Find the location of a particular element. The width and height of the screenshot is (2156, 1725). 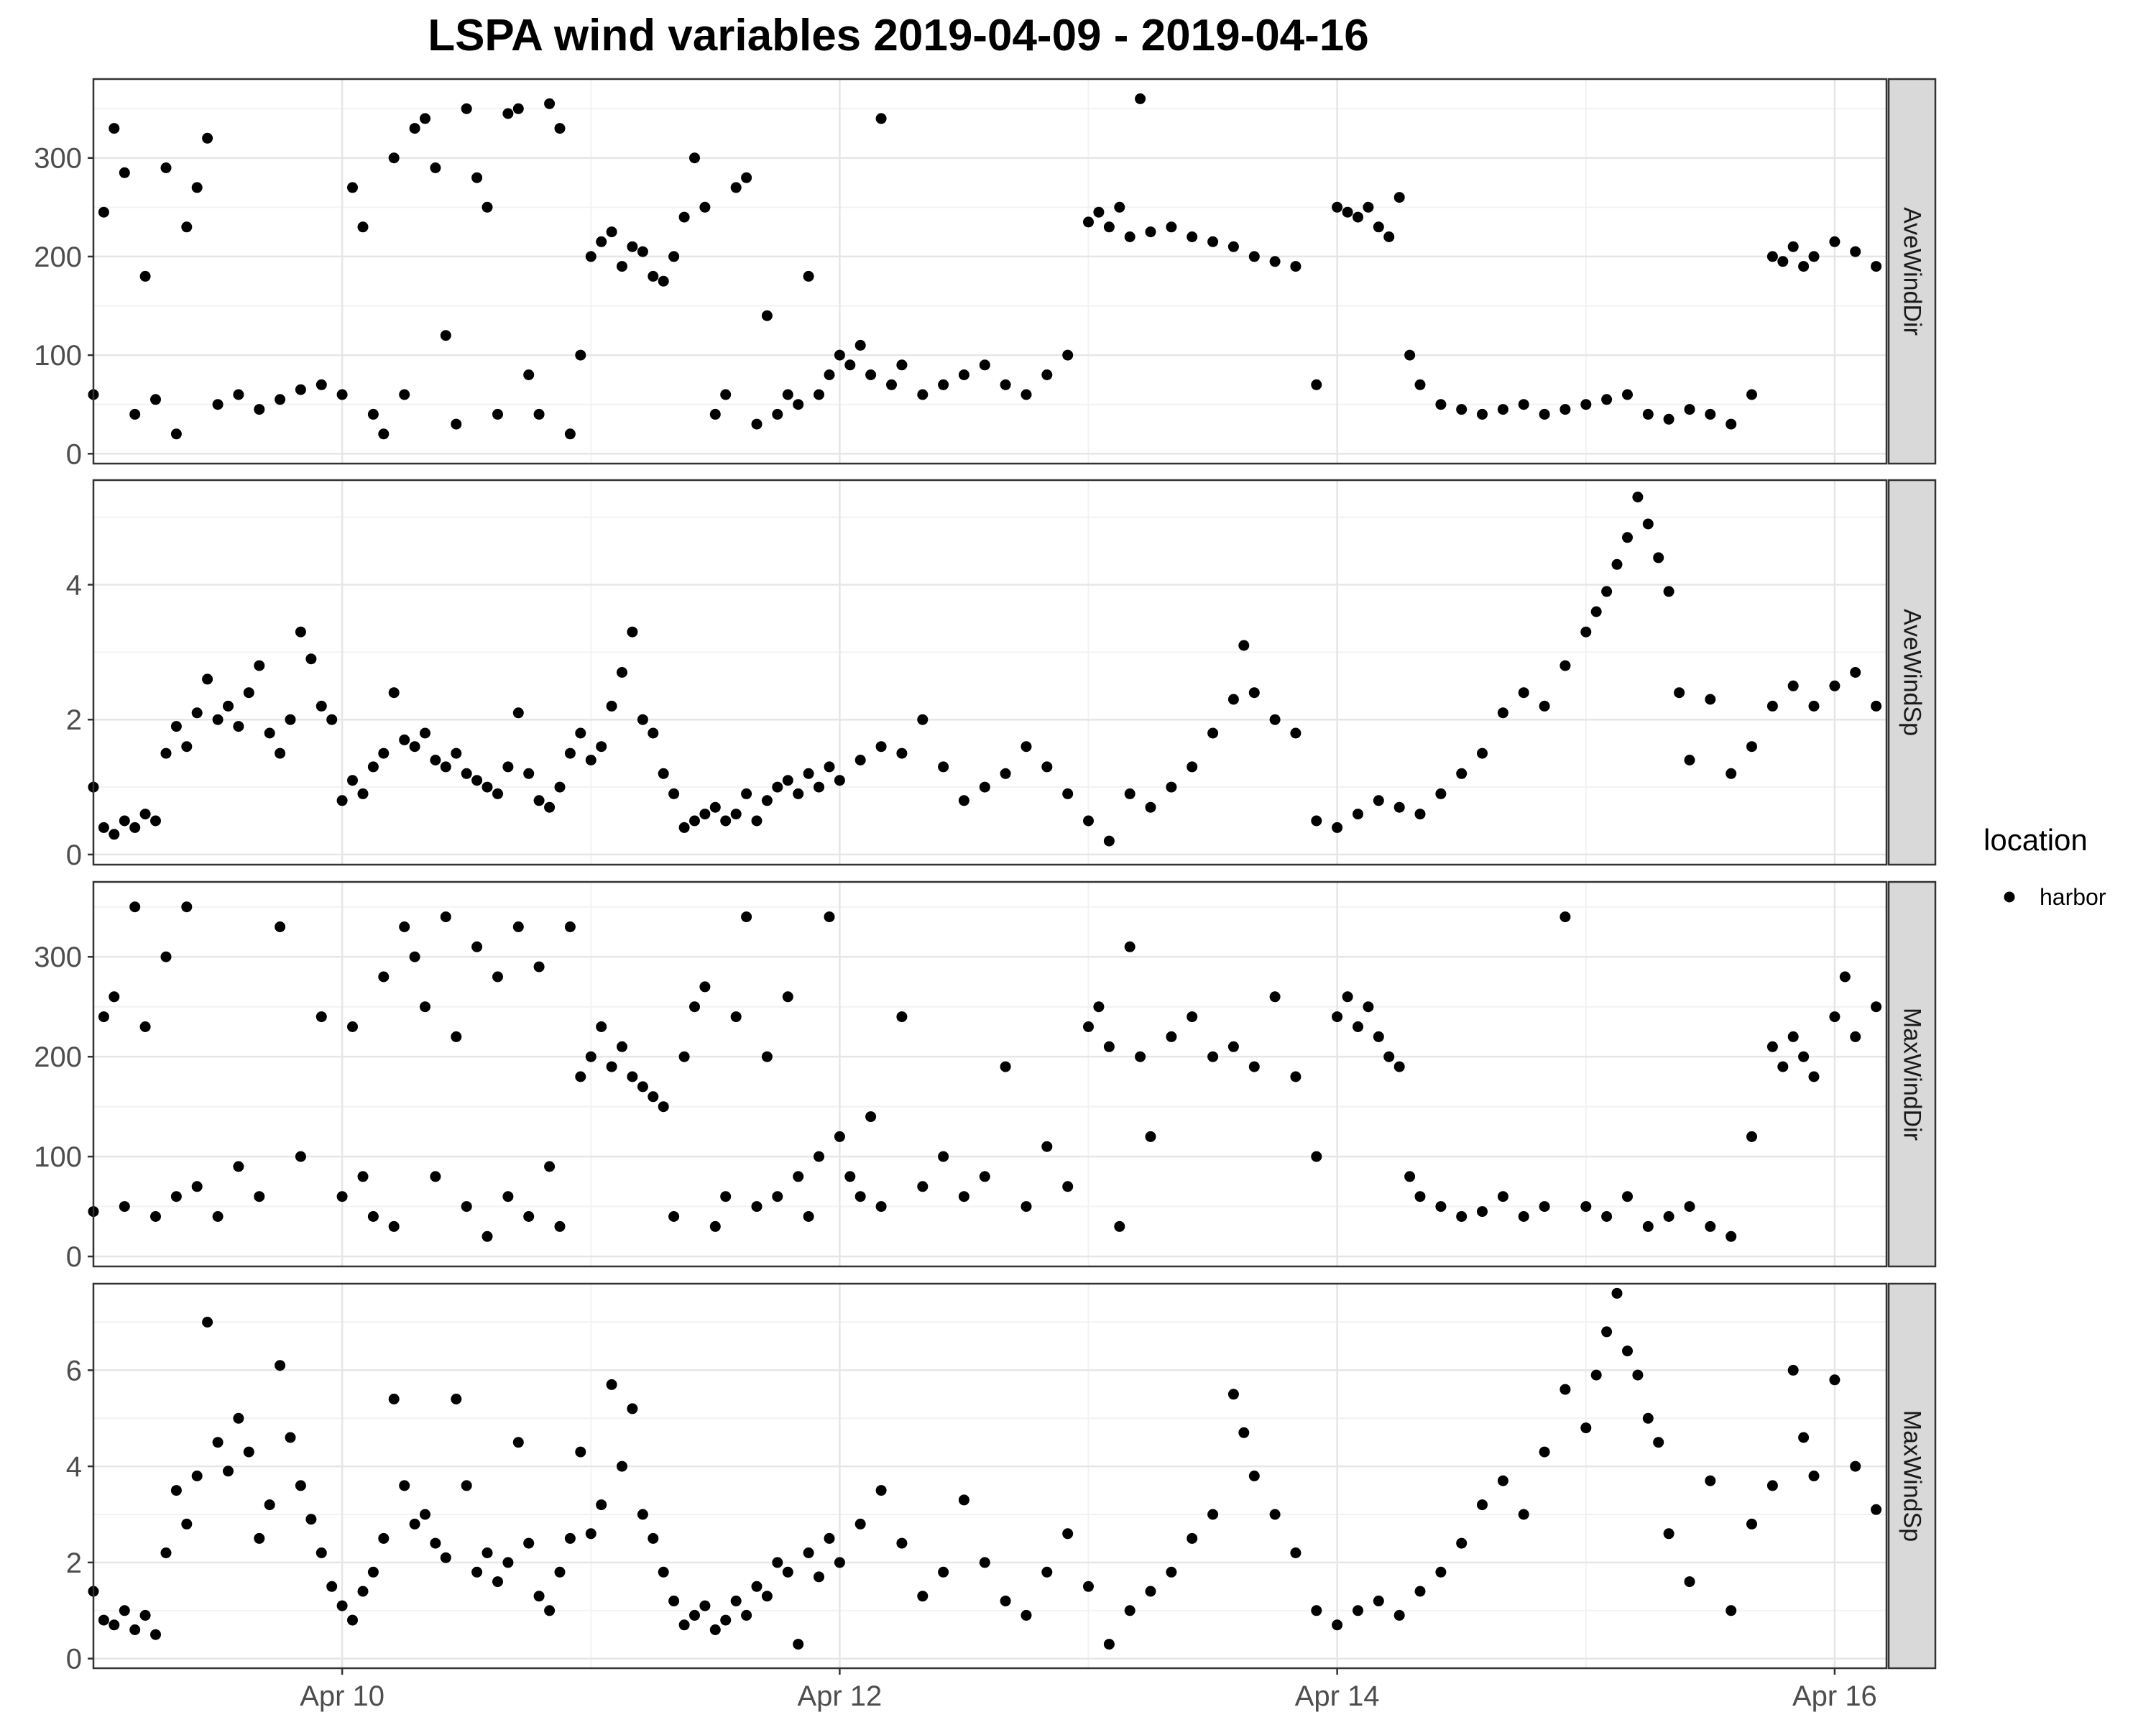

y-tick-label: 200 is located at coordinates (58, 1057).